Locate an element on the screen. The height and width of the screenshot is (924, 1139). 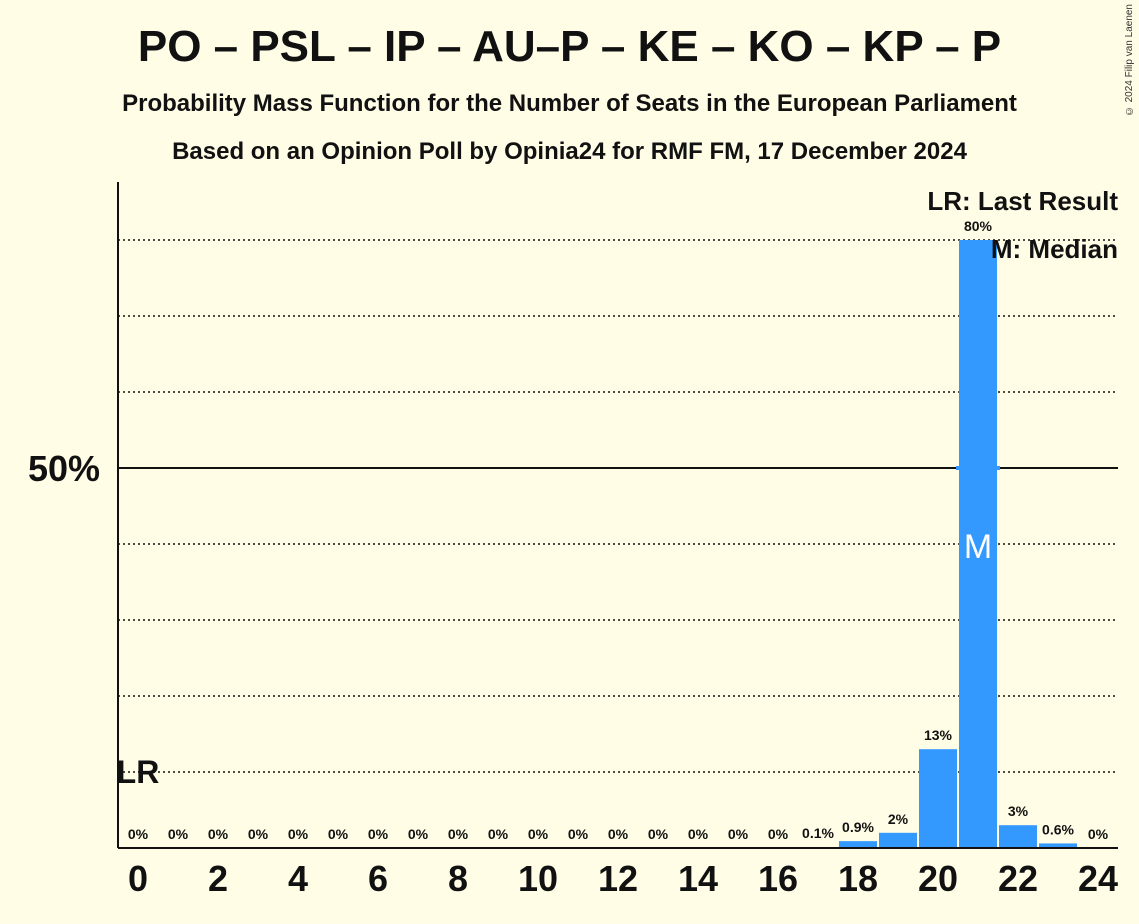
data-label: 0.9% is located at coordinates (858, 827).